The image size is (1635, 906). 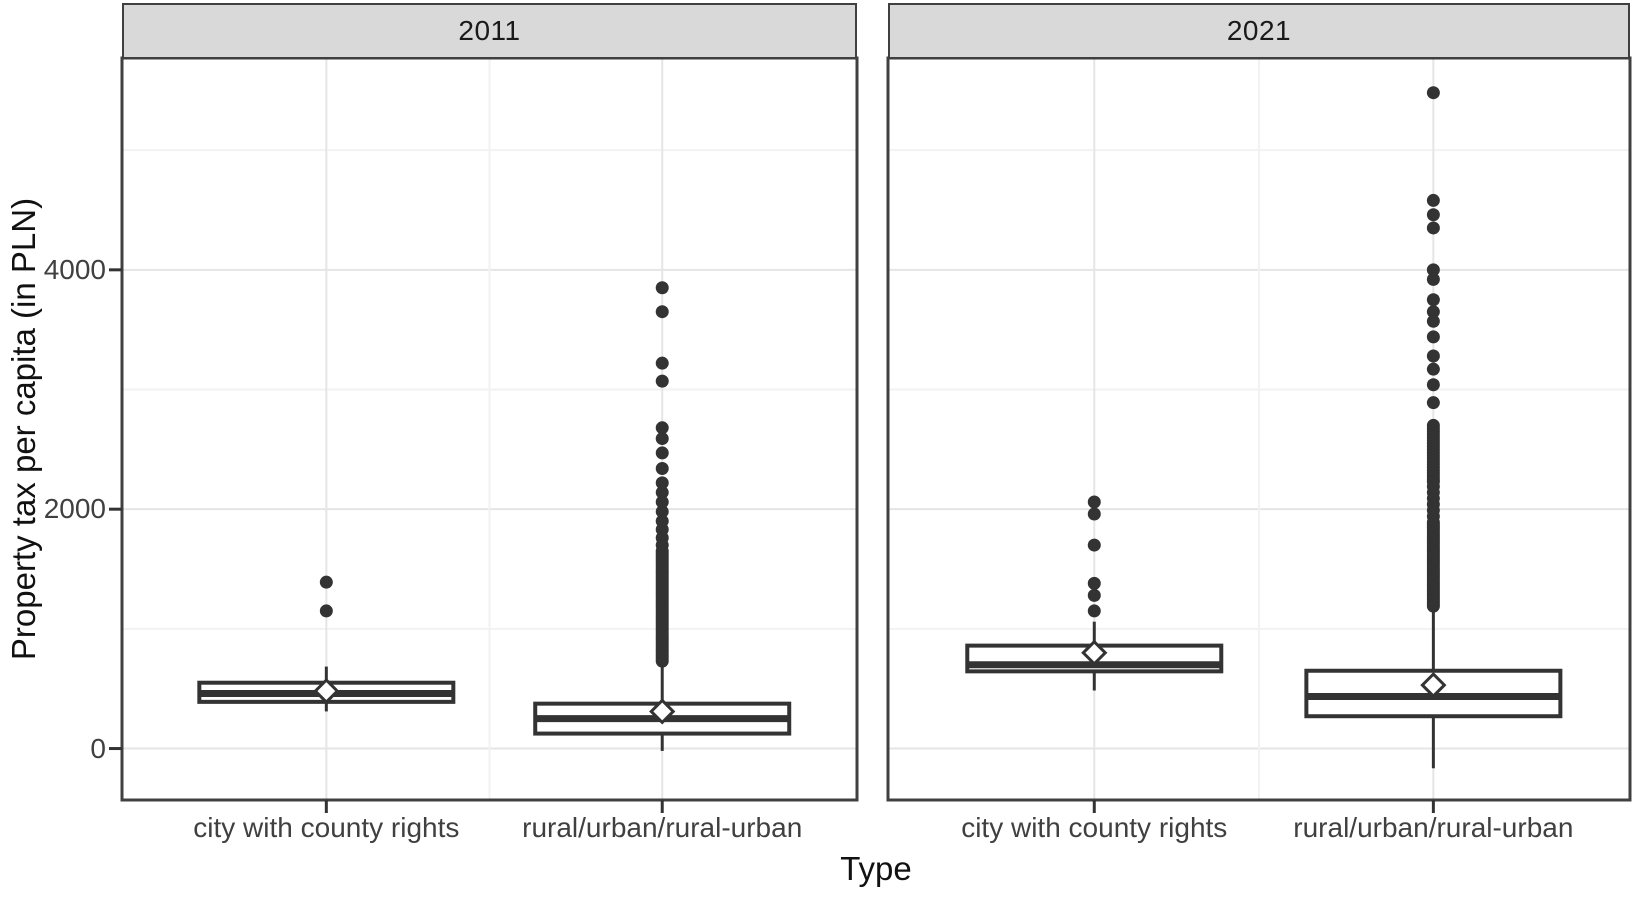 What do you see at coordinates (876, 868) in the screenshot?
I see `x-axis-title: Type` at bounding box center [876, 868].